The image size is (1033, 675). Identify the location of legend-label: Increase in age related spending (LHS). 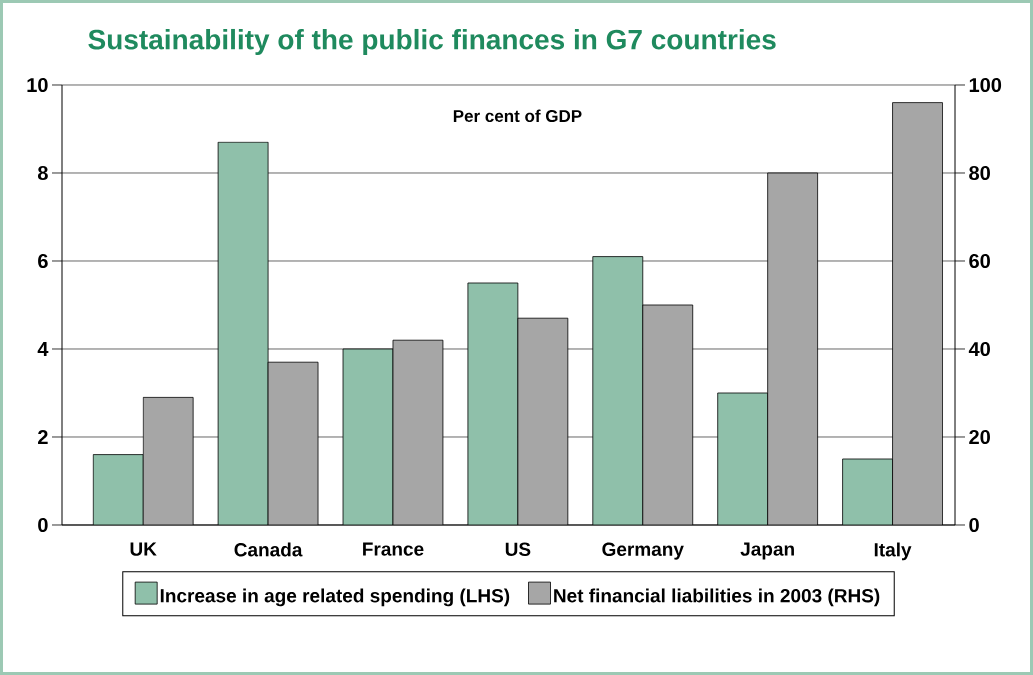
(335, 597).